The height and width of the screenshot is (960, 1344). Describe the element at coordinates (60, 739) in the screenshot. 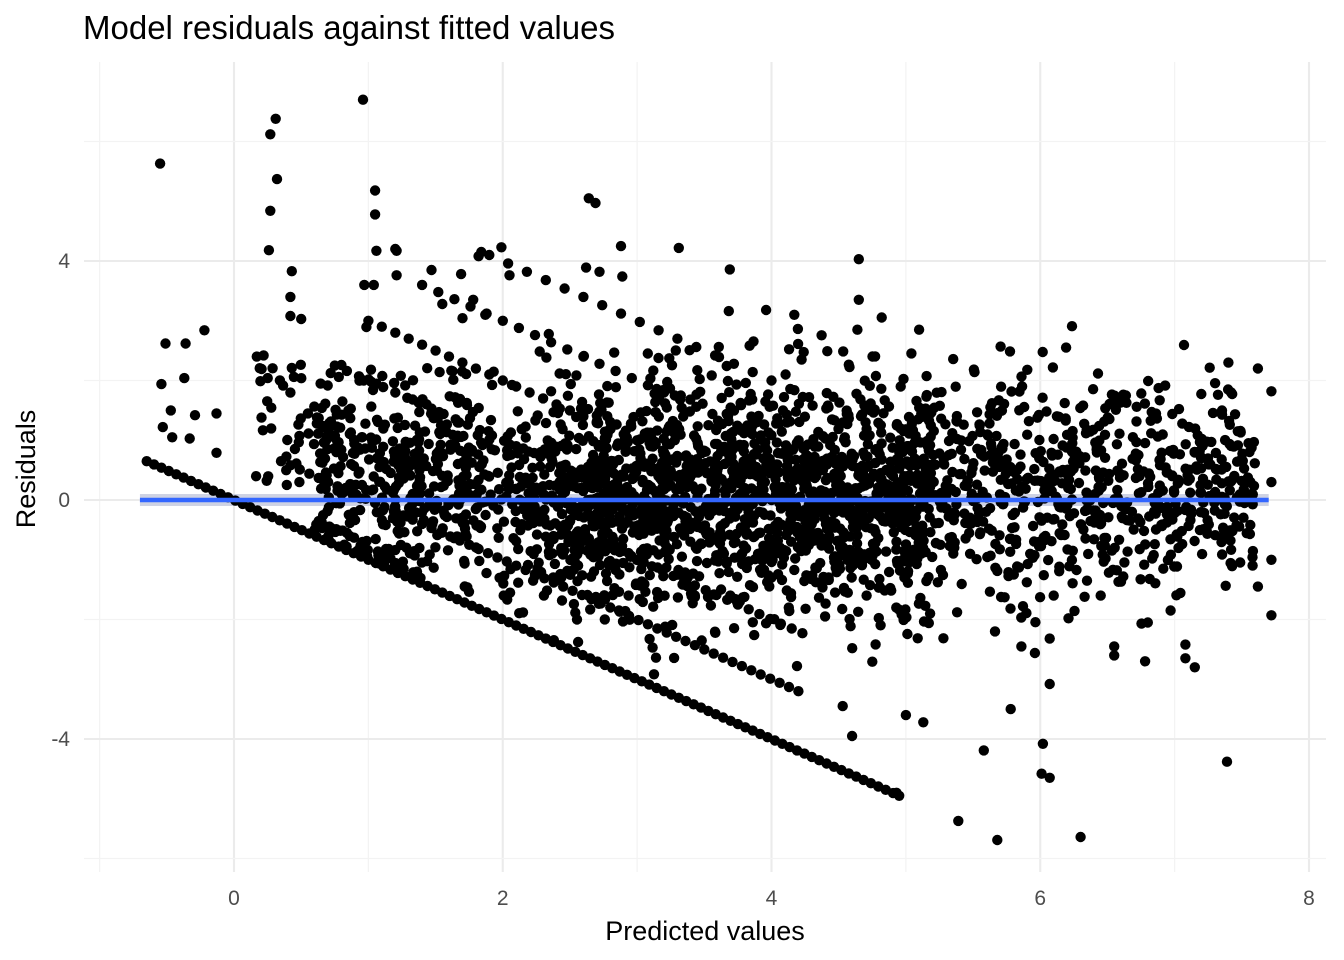

I see `y-tick-label: -4` at that location.